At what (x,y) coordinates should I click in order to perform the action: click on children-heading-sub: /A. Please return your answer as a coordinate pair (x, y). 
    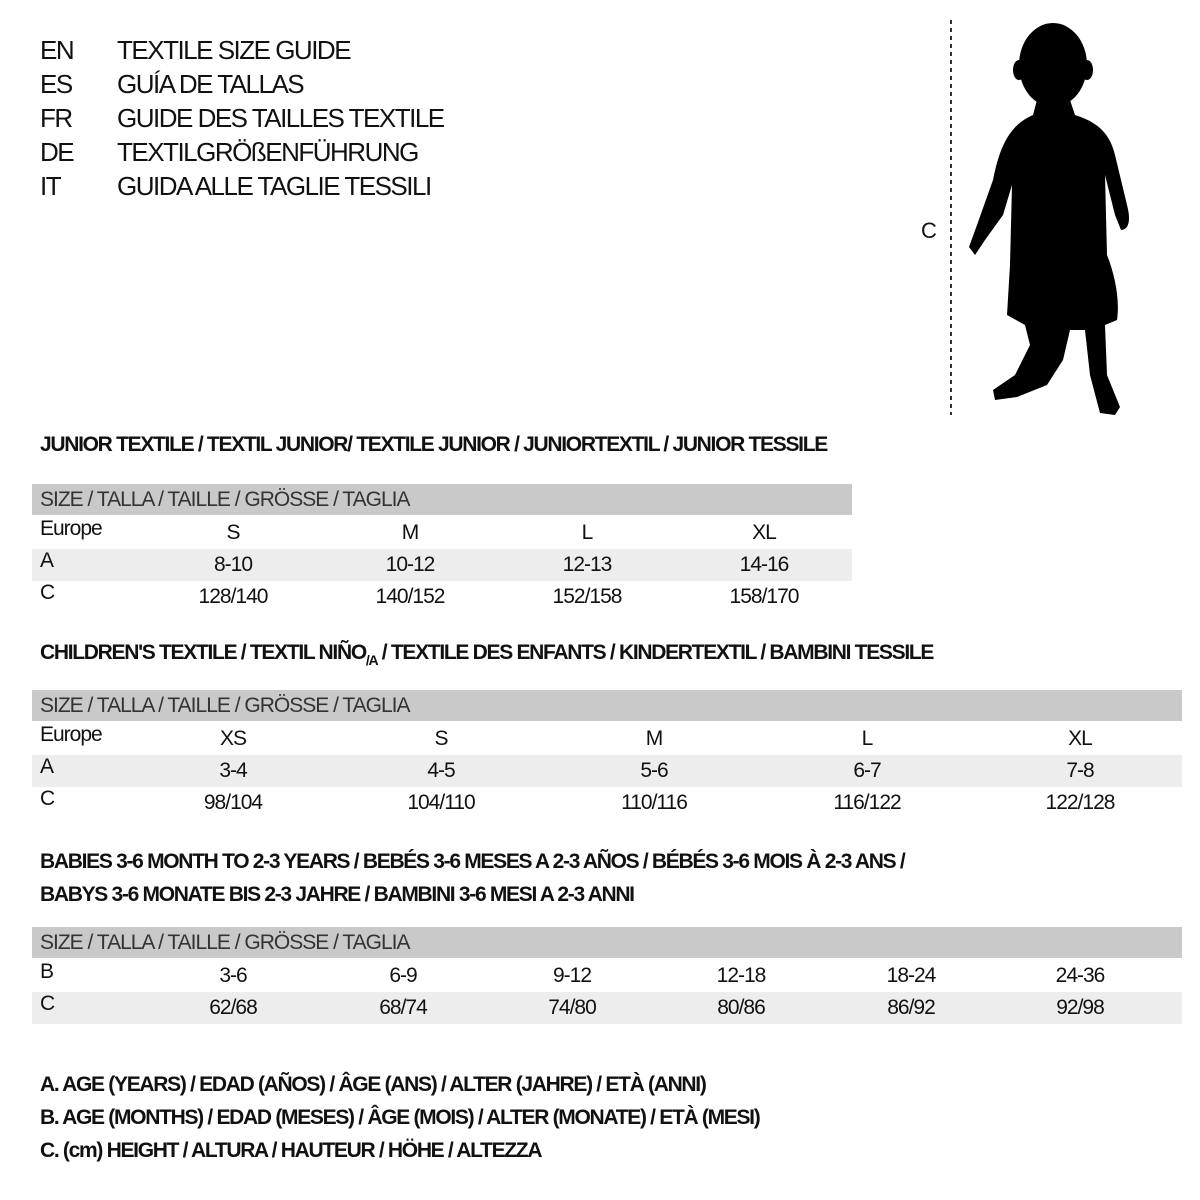
    Looking at the image, I should click on (372, 660).